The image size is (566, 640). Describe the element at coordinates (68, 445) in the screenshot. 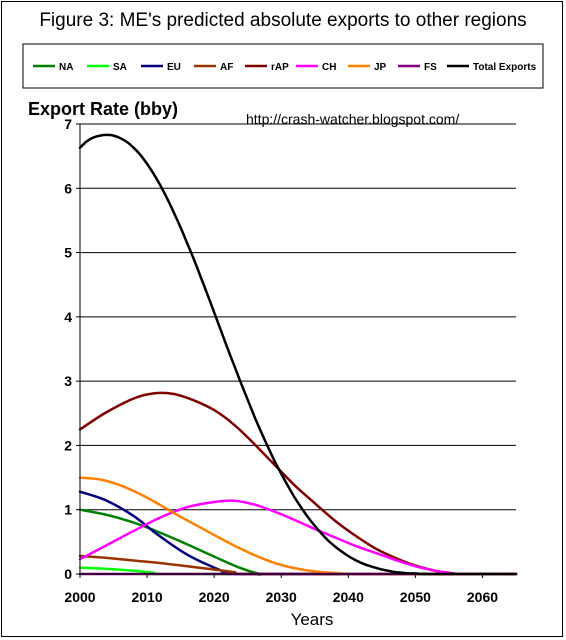

I see `y-tick-label-2: 2` at that location.